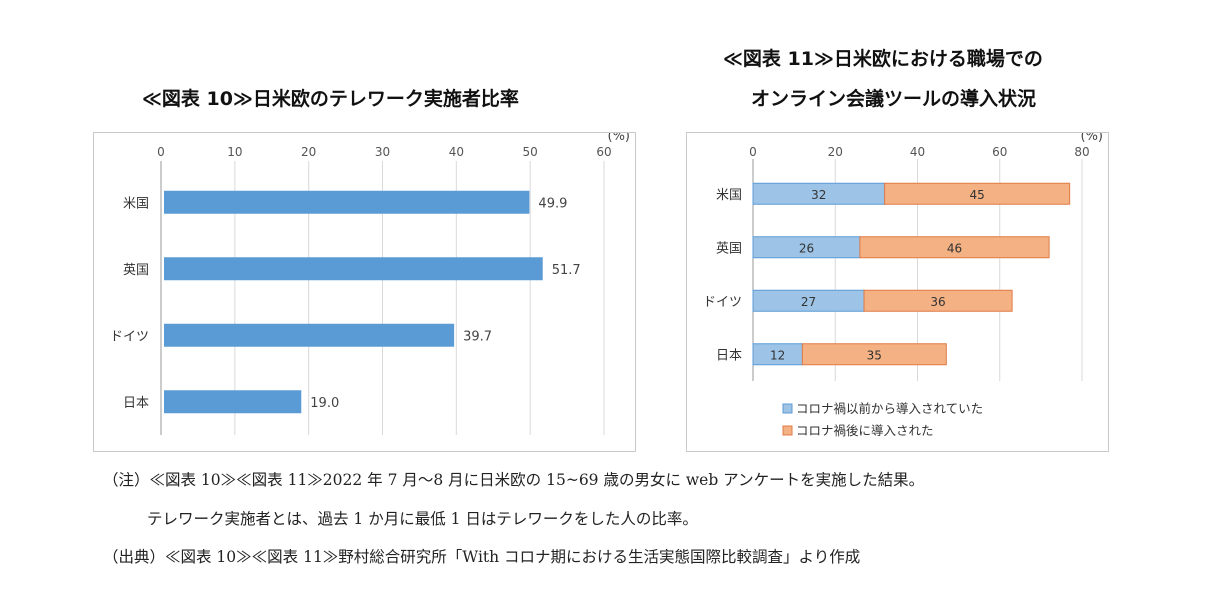  What do you see at coordinates (136, 403) in the screenshot?
I see `chart10-category-label: 日本` at bounding box center [136, 403].